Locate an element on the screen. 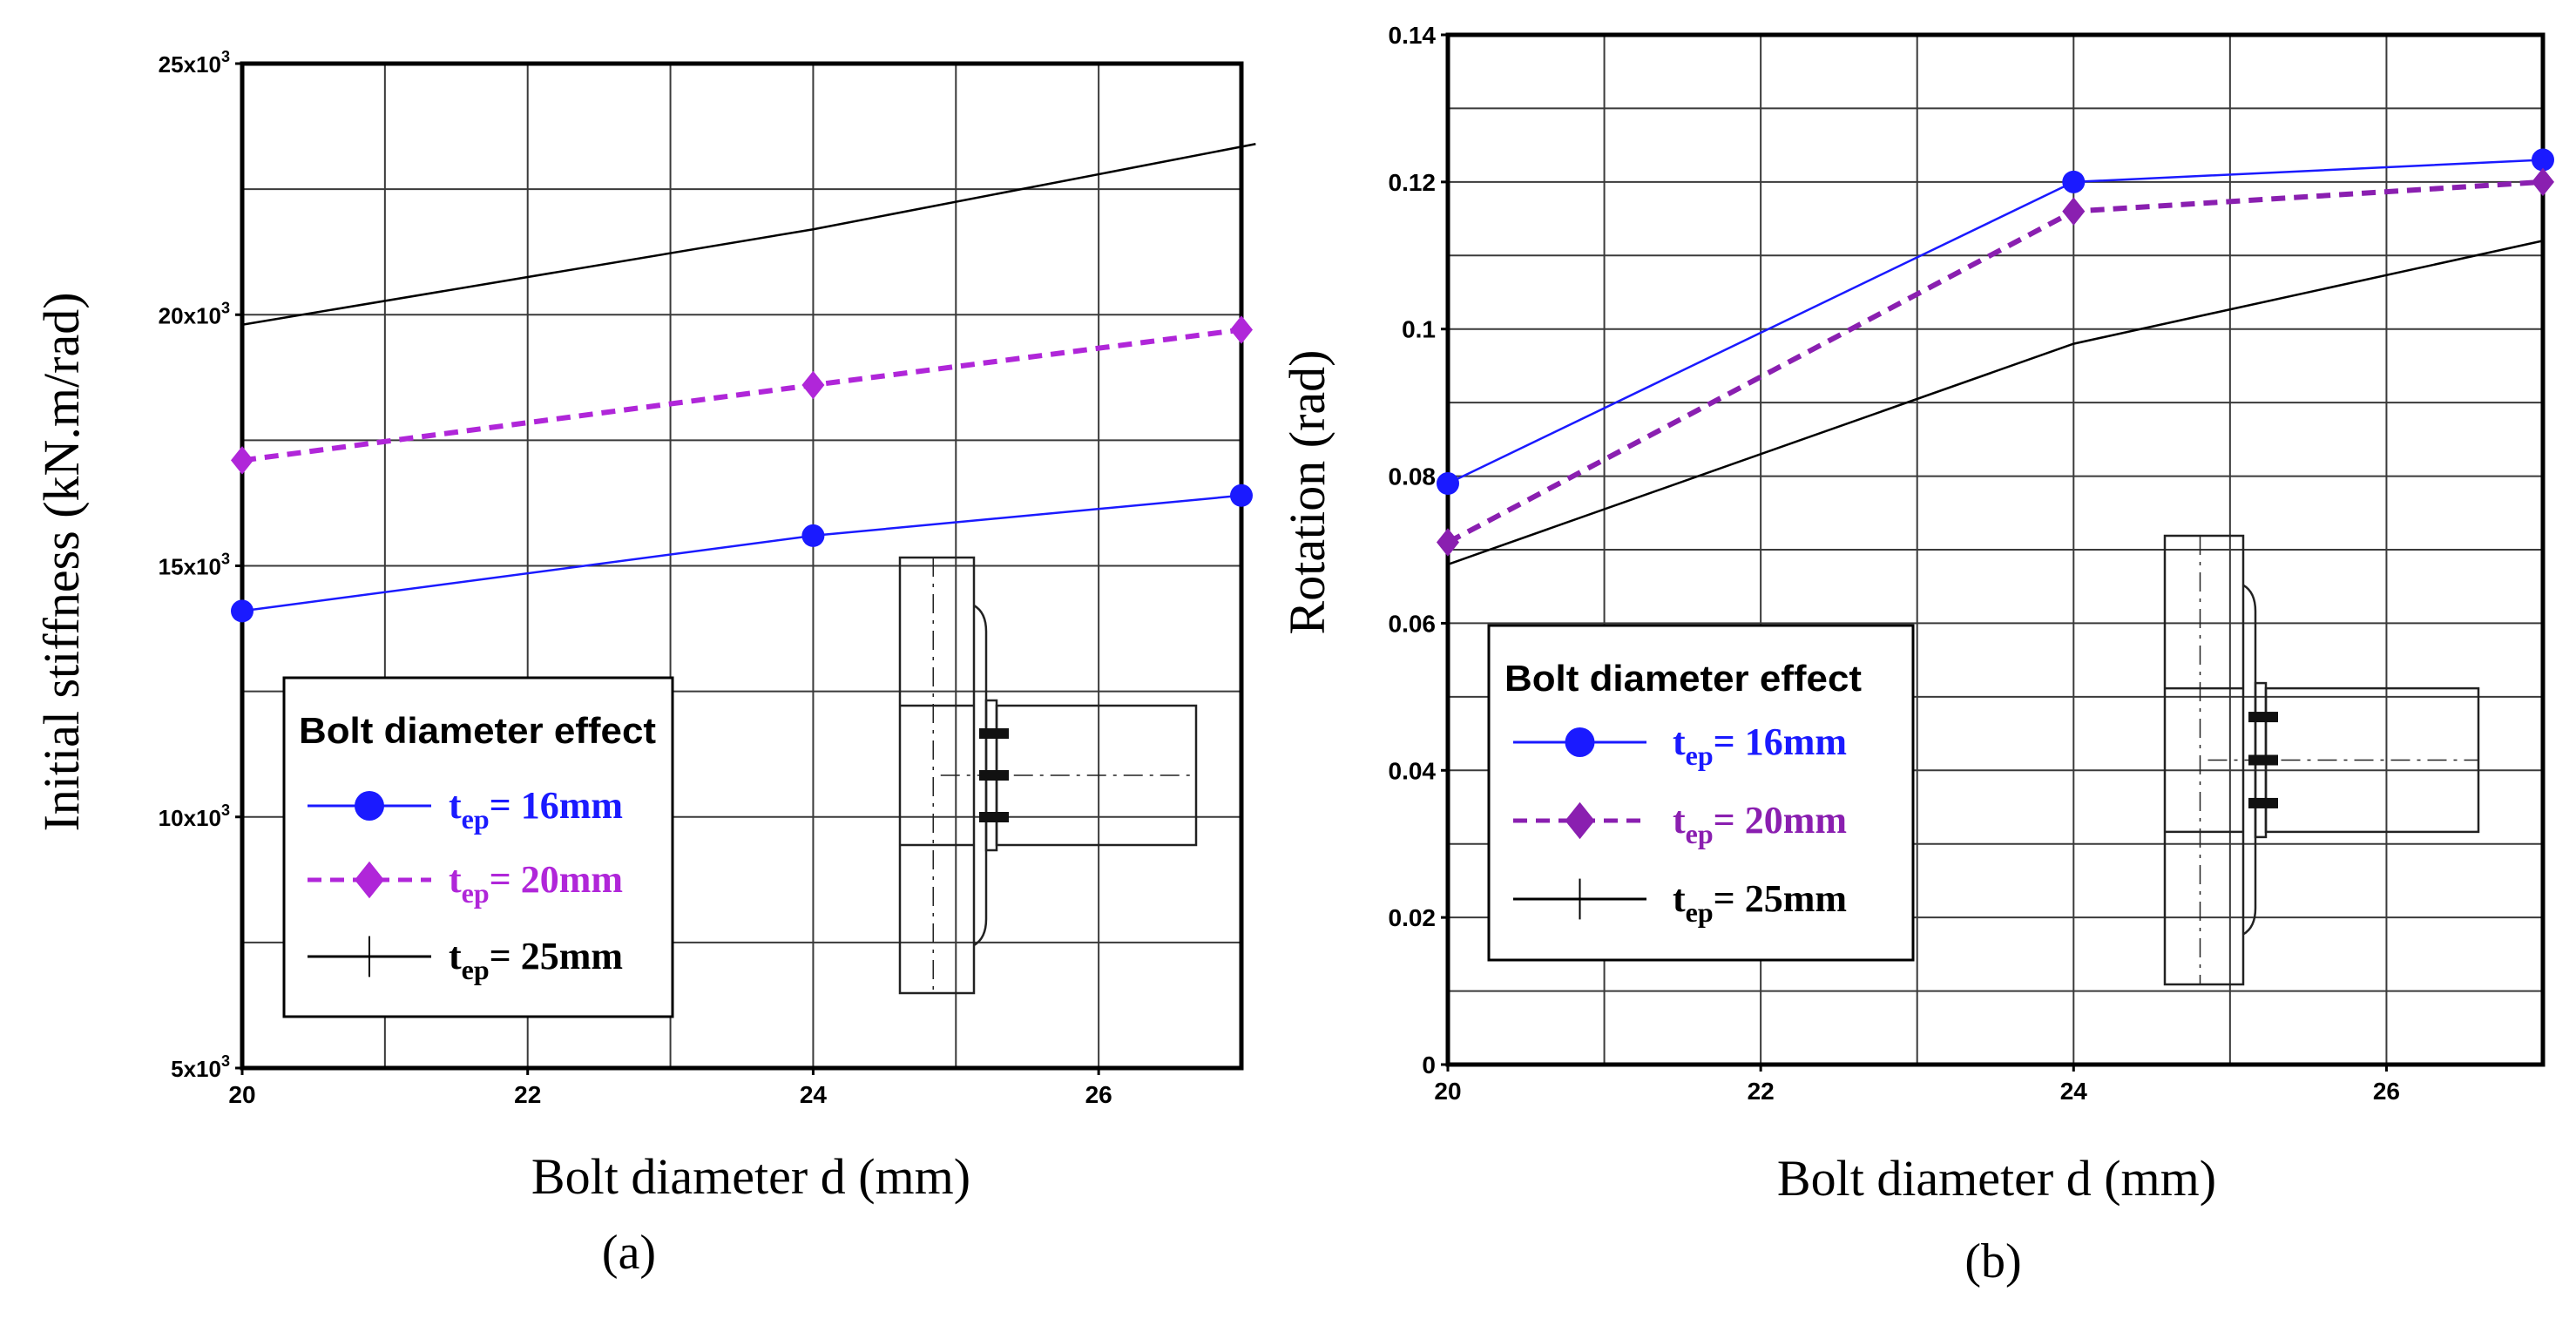 The height and width of the screenshot is (1332, 2576). y-tick-label: 20x103 is located at coordinates (194, 313).